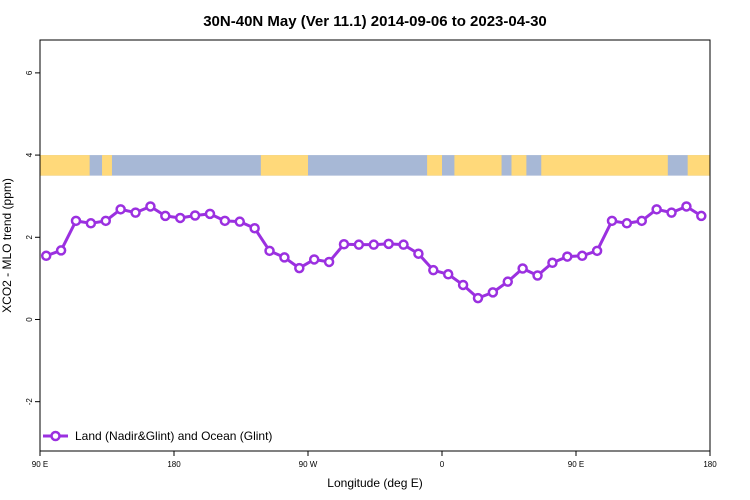 The width and height of the screenshot is (750, 500). I want to click on y-tick-label-1: 0, so click(29, 319).